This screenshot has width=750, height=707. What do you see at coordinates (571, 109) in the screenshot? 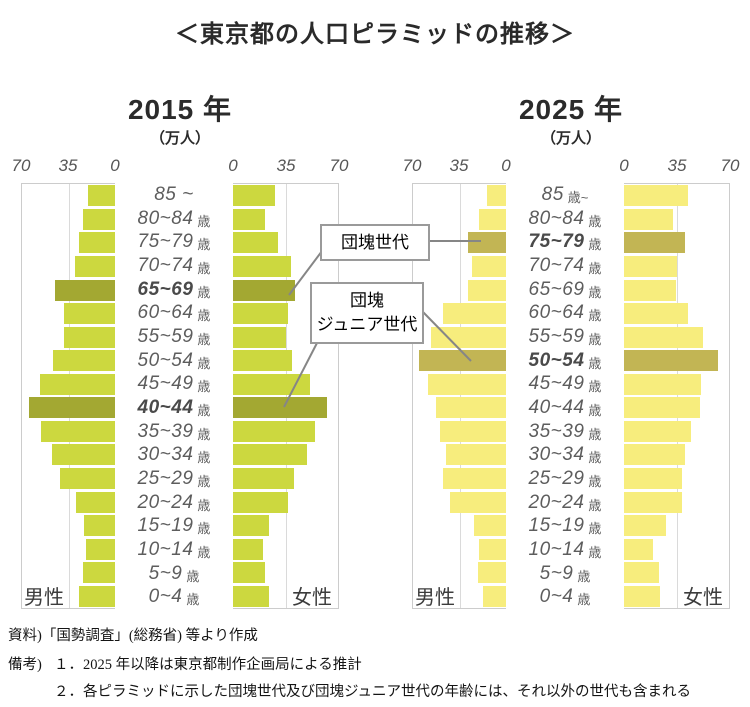
I see `chart-year-title-2025: 2025 年` at bounding box center [571, 109].